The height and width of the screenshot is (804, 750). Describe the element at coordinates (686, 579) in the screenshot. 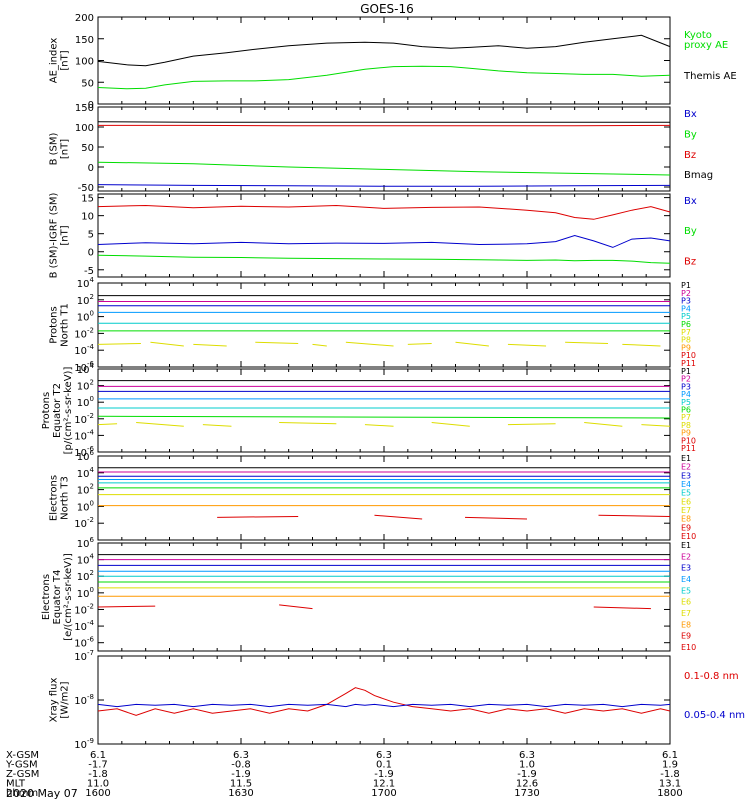

I see `legend-entry: E4` at that location.